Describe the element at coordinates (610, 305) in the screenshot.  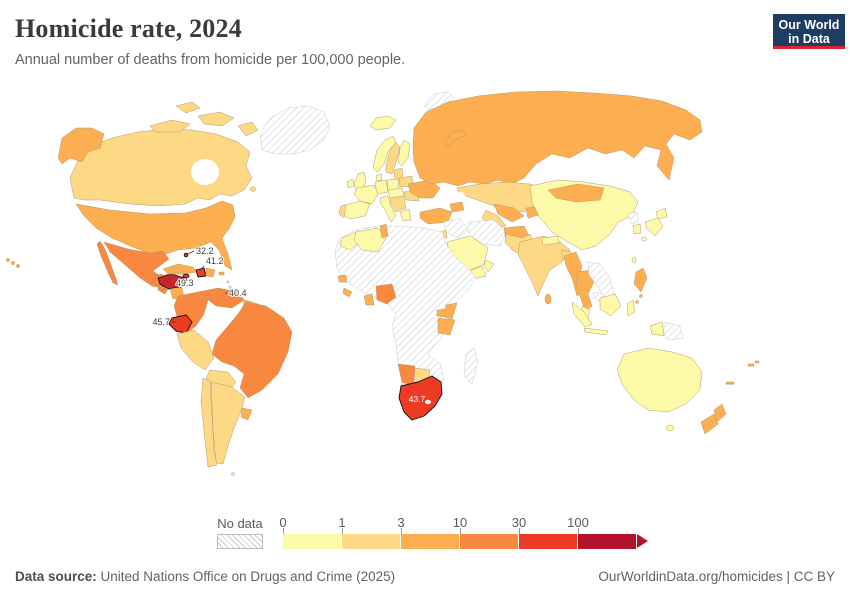
I see `country-indonesia-borneo` at that location.